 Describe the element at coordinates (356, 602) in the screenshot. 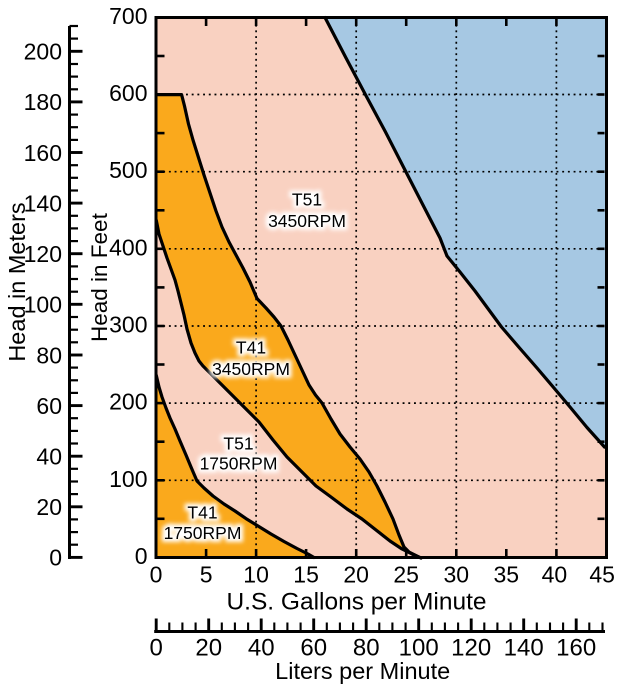

I see `svg-text: U.S. Gallons per Minute` at that location.